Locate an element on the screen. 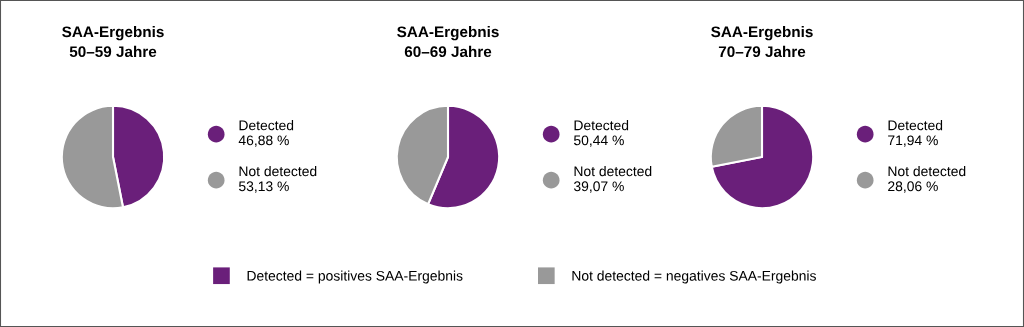  data-label: 53,13 % is located at coordinates (263, 187).